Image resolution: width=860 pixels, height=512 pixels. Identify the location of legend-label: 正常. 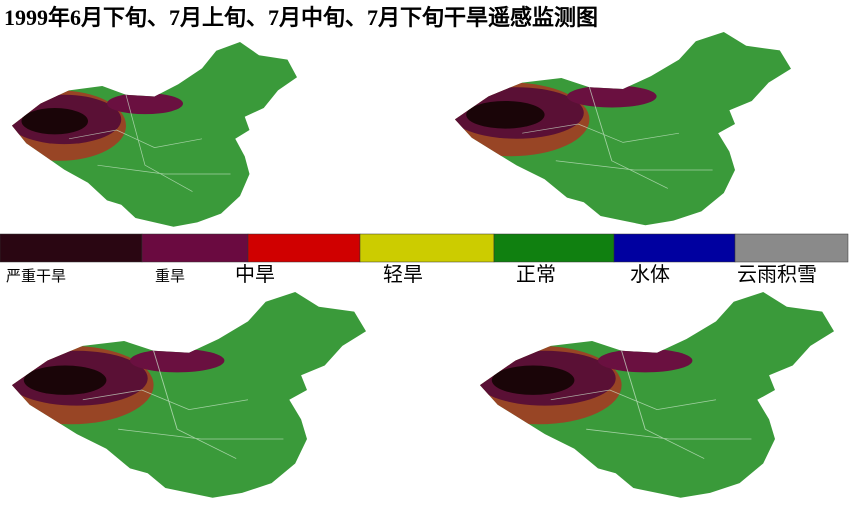
(536, 274).